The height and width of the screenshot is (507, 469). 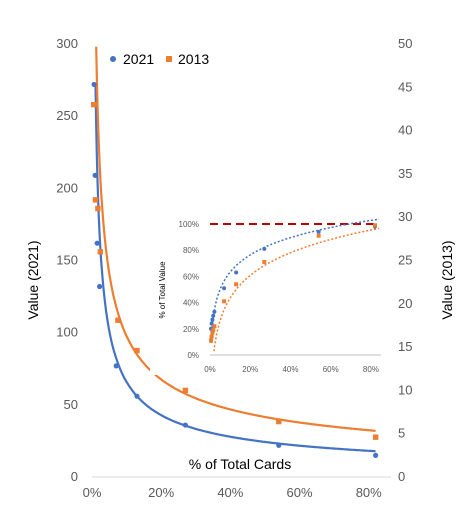 I want to click on inset-x-tick-label: 80%, so click(x=371, y=369).